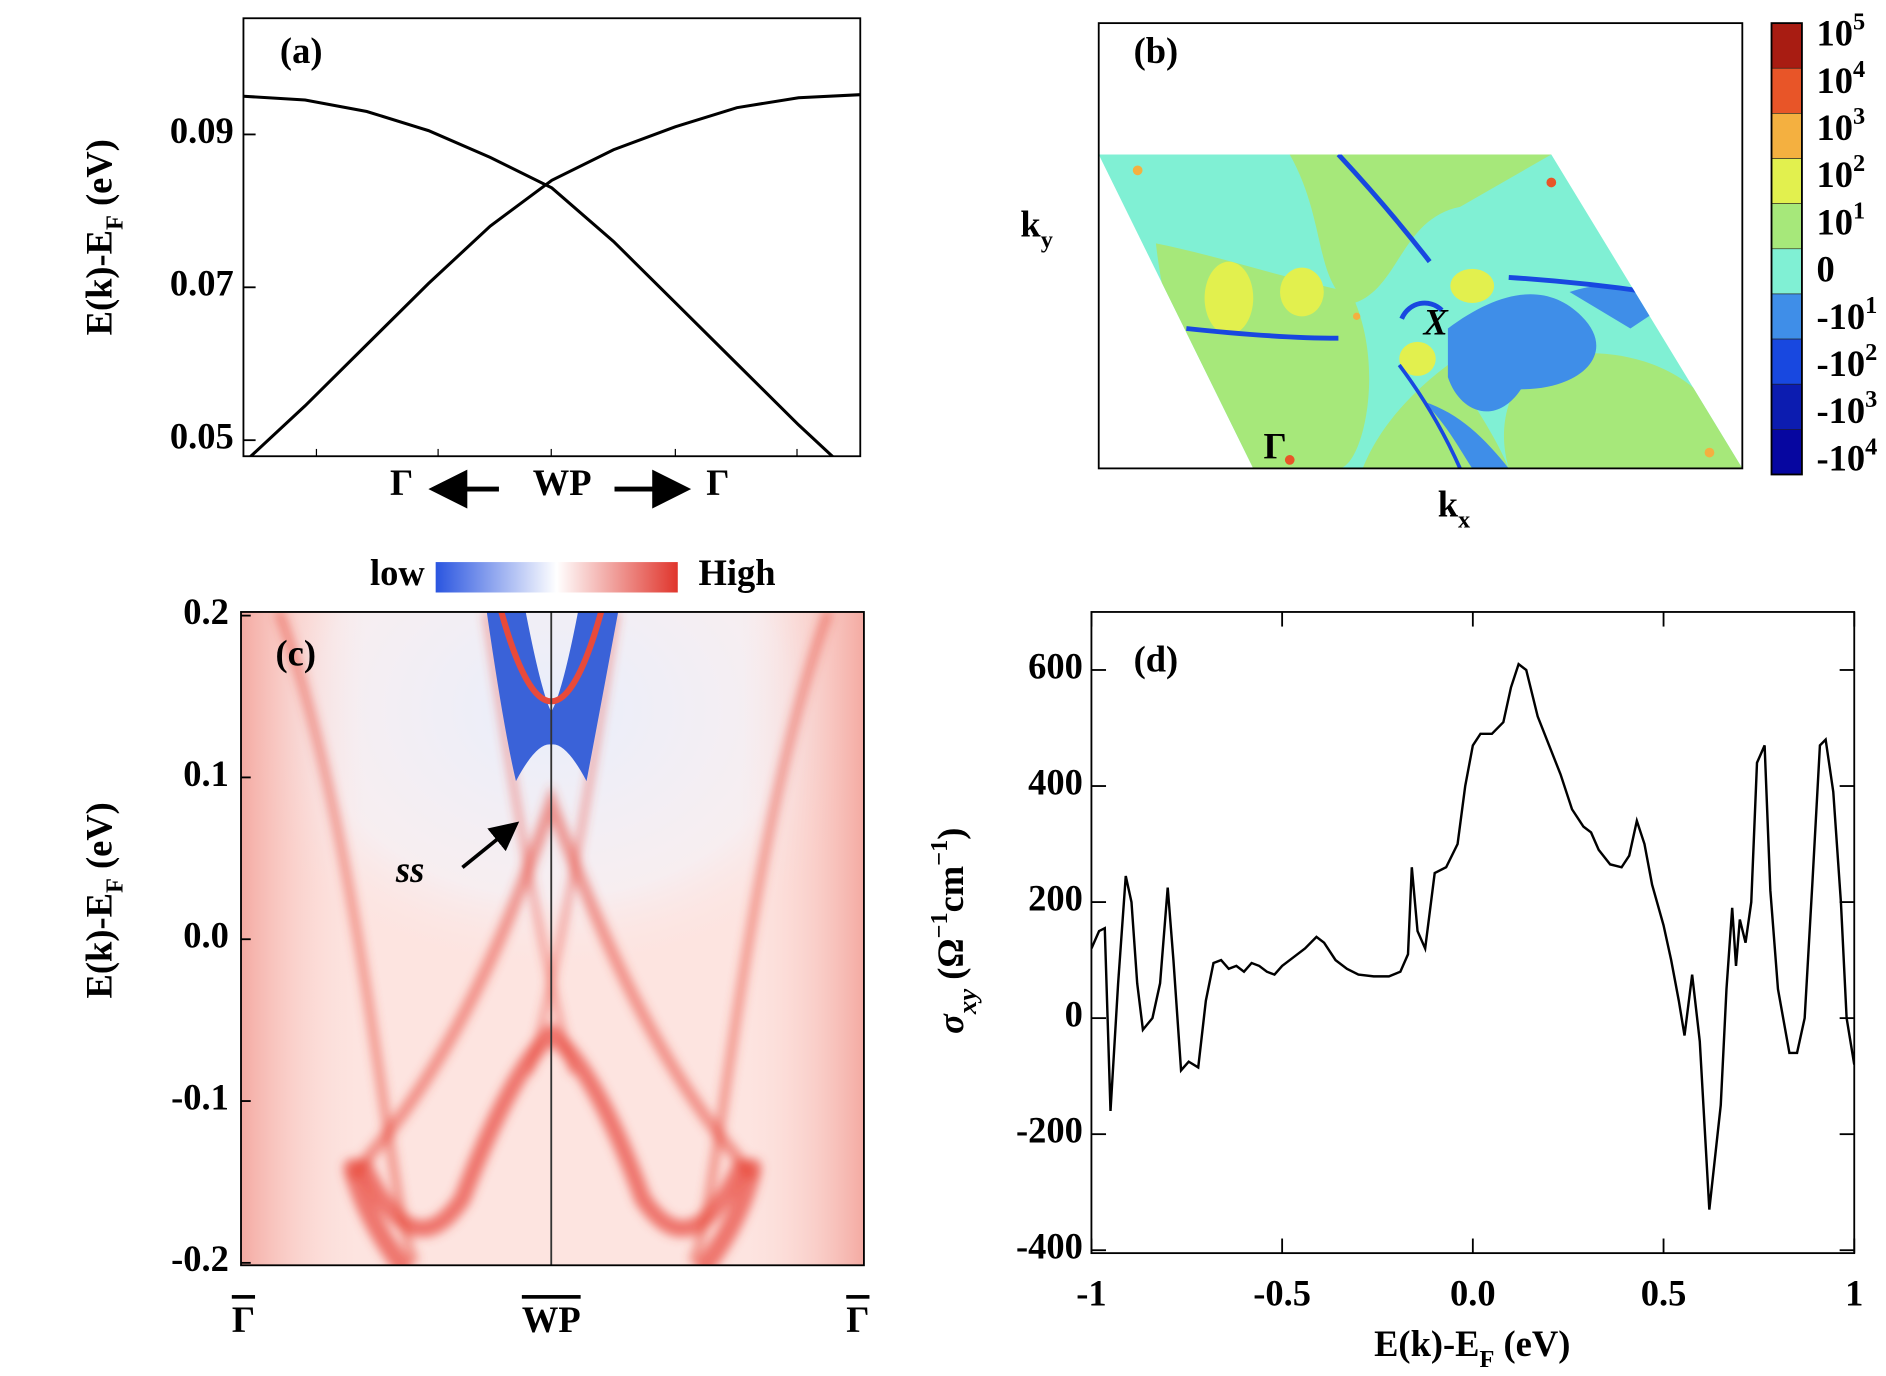 This screenshot has width=1886, height=1376. Describe the element at coordinates (1854, 1292) in the screenshot. I see `x-tick-label: 1` at that location.